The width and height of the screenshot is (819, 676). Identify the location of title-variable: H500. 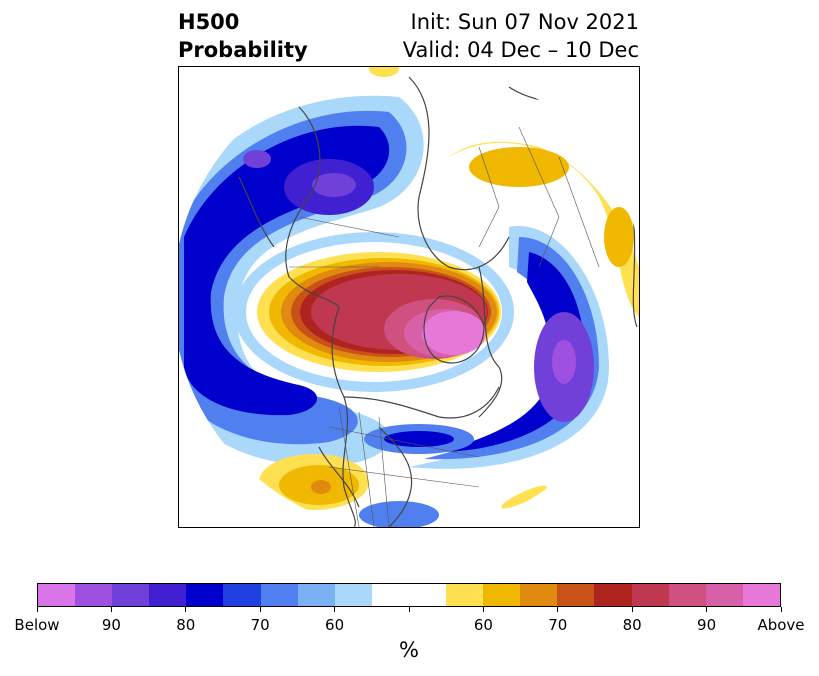
(209, 22).